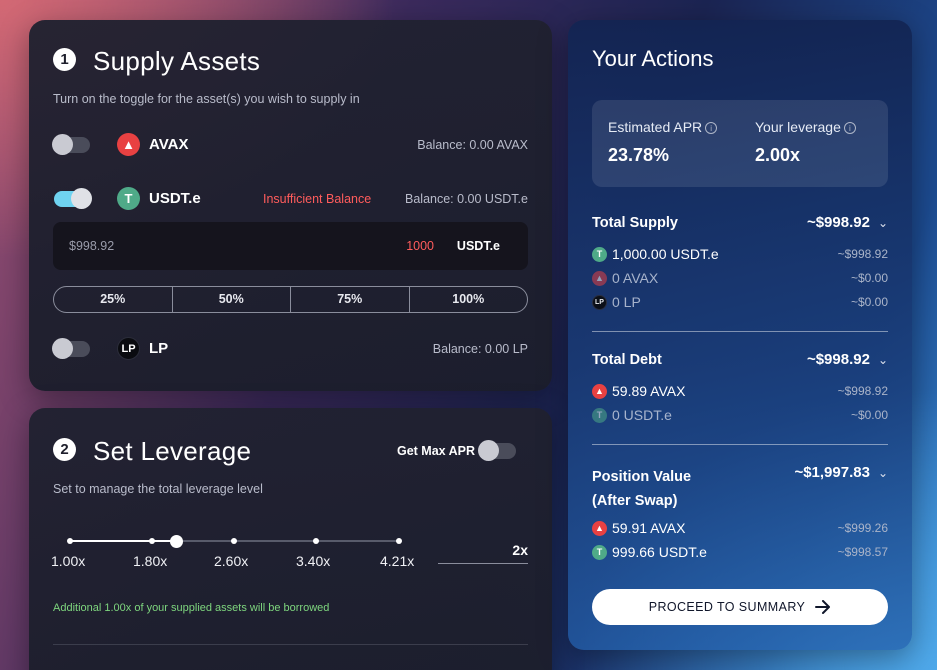 The image size is (937, 670). What do you see at coordinates (159, 348) in the screenshot?
I see `asset-name-lp: LP` at bounding box center [159, 348].